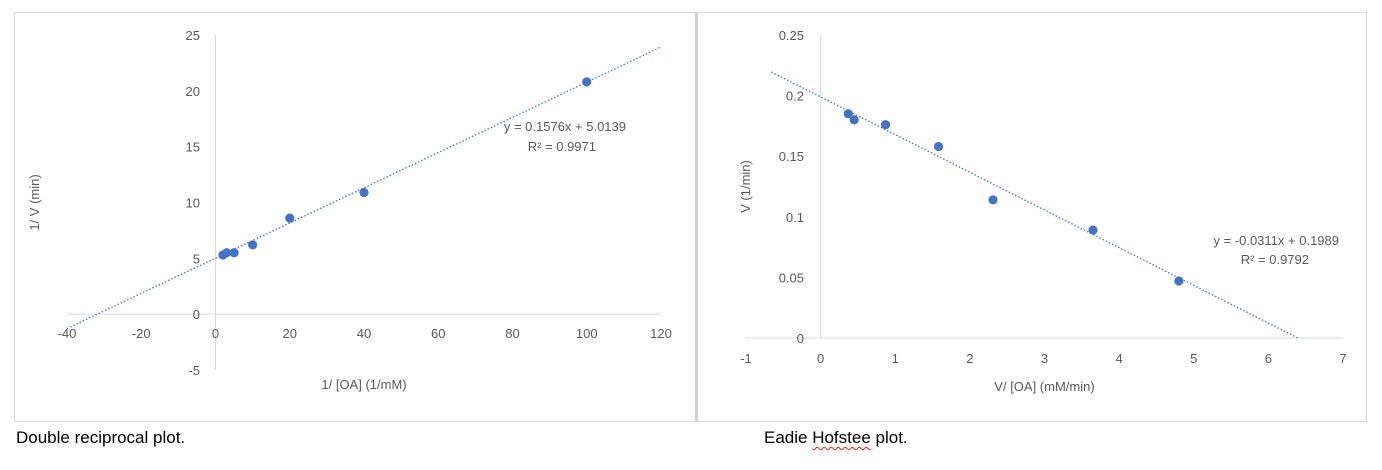  What do you see at coordinates (67, 333) in the screenshot?
I see `x-tick-label: -40` at bounding box center [67, 333].